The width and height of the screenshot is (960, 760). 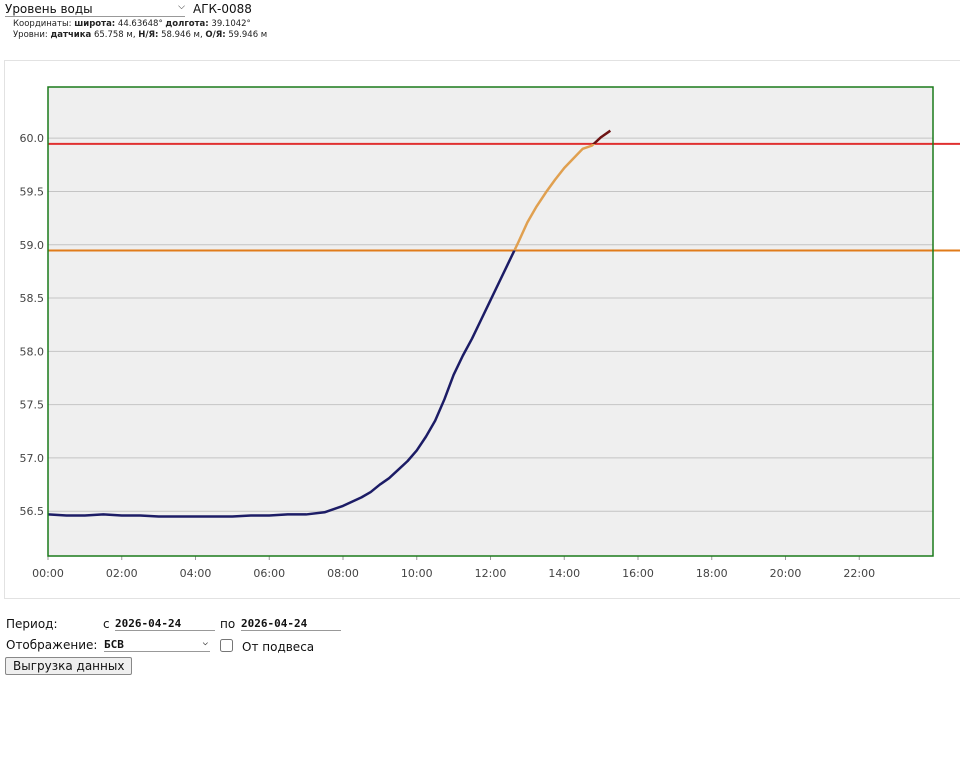 I want to click on x-tick-label: 06:00, so click(x=269, y=573).